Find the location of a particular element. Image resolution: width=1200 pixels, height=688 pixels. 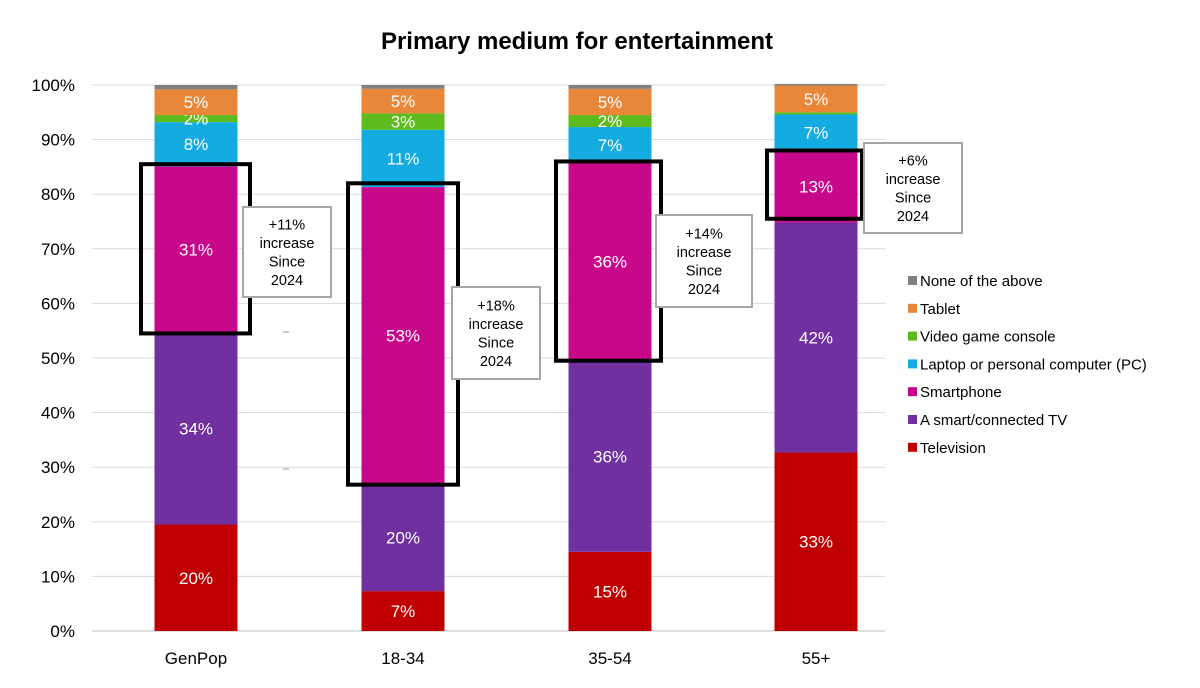

bar-value-label: 3% is located at coordinates (403, 122).